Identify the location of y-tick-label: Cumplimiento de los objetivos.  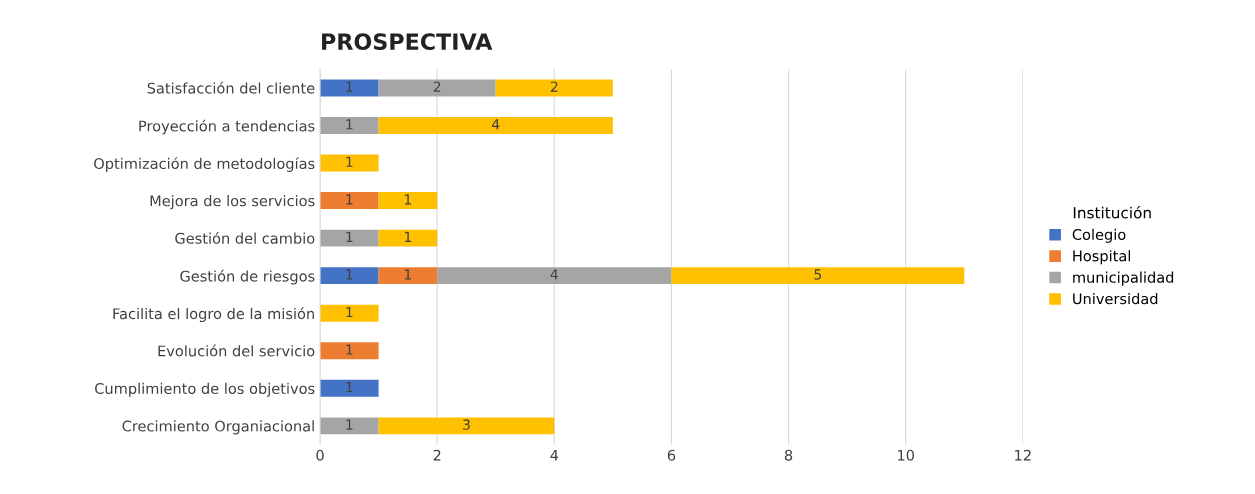
(205, 389).